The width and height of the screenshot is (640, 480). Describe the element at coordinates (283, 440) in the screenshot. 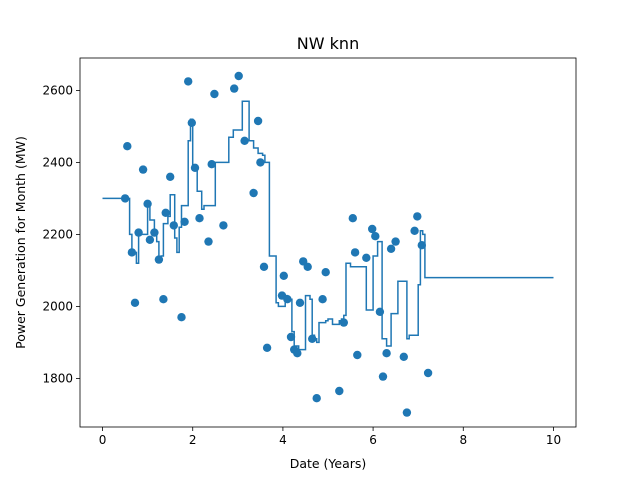

I see `x-tick-label: 4` at that location.